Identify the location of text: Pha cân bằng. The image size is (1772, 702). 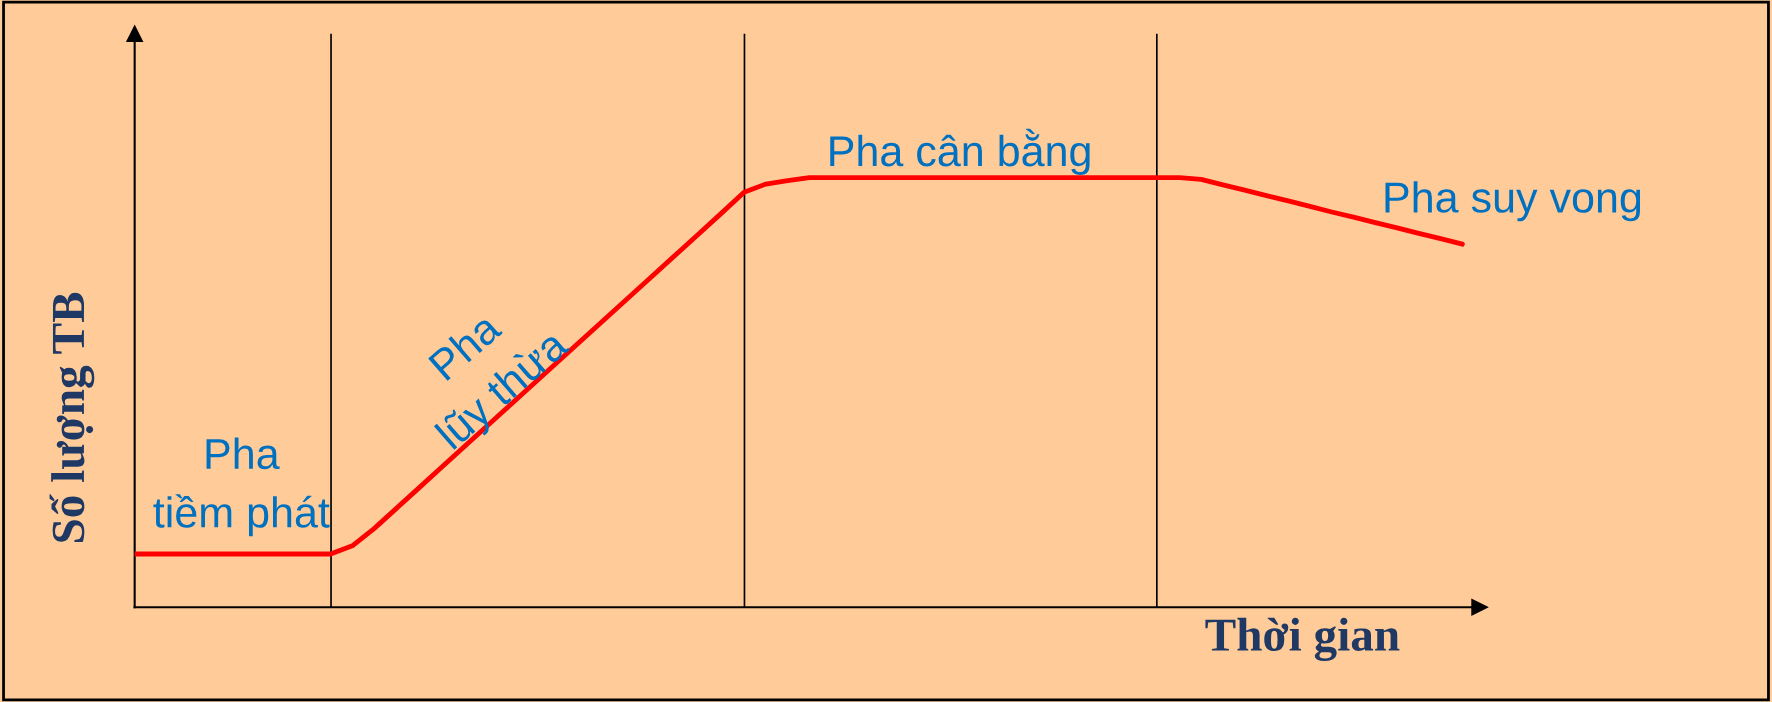
(960, 151).